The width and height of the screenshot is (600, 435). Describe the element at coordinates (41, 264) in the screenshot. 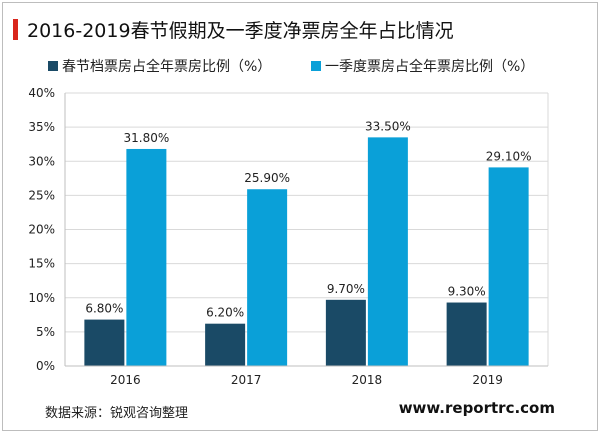

I see `y-tick-label: 15%` at that location.